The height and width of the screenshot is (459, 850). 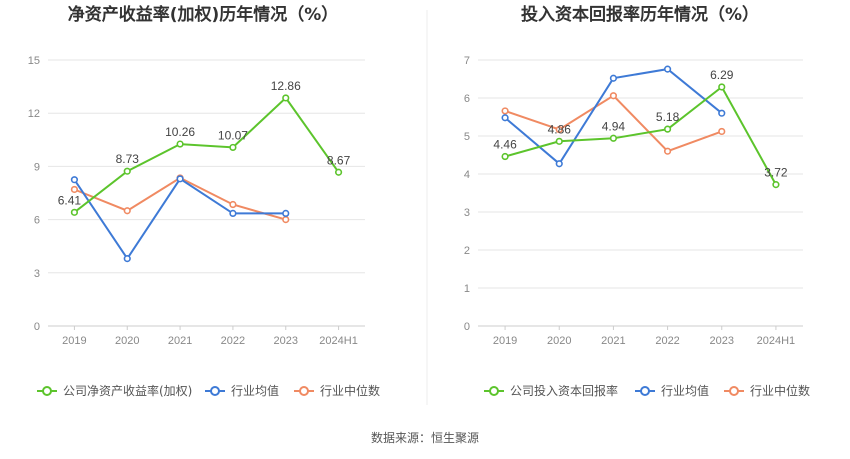 What do you see at coordinates (467, 137) in the screenshot?
I see `y-tick-label: 5` at bounding box center [467, 137].